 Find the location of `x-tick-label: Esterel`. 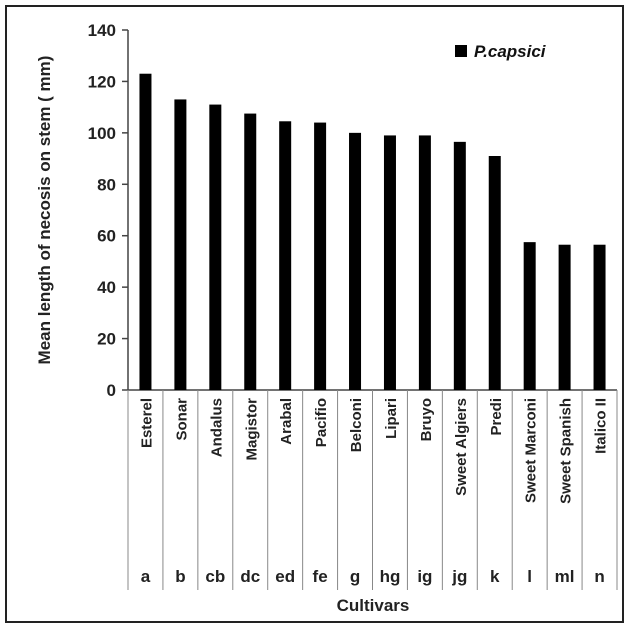

x-tick-label: Esterel is located at coordinates (146, 423).